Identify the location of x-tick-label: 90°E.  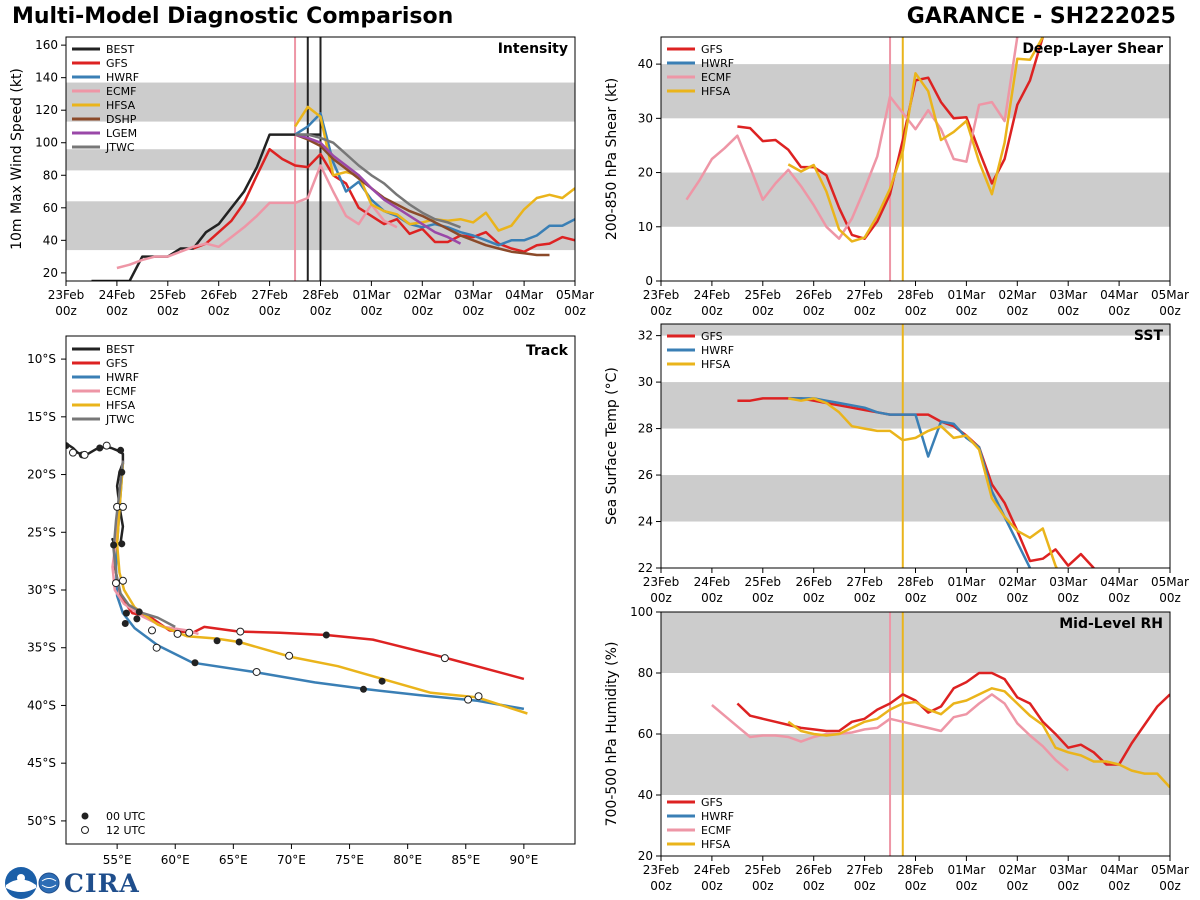
(523, 860).